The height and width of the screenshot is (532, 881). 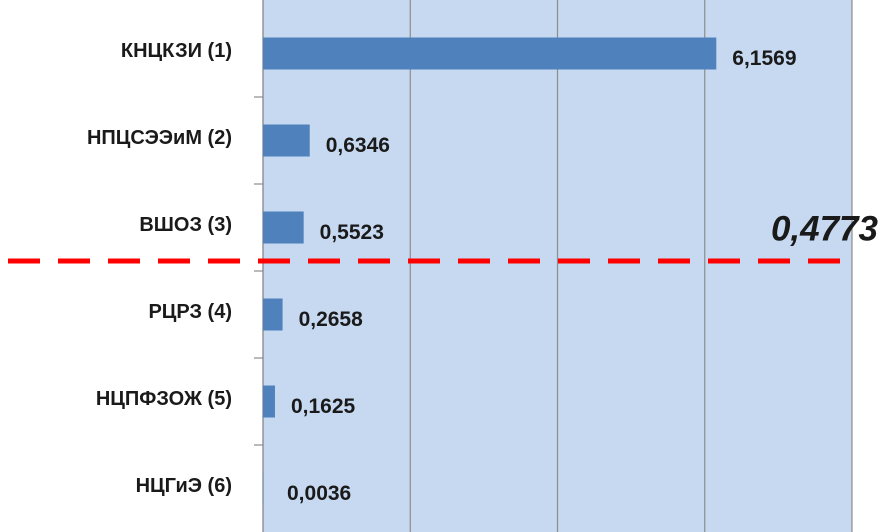 I want to click on value-label: 6,1569, so click(x=764, y=58).